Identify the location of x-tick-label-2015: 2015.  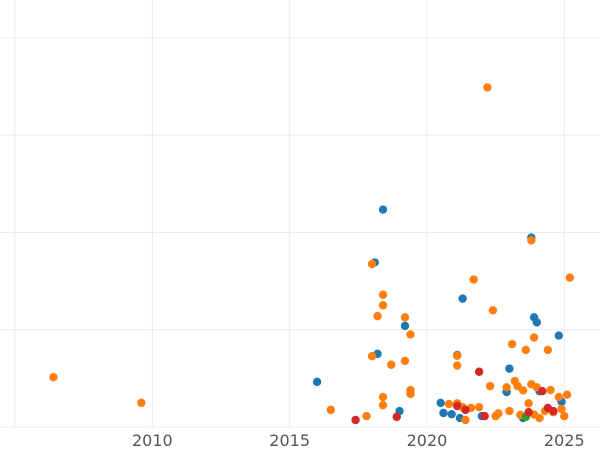
(289, 440).